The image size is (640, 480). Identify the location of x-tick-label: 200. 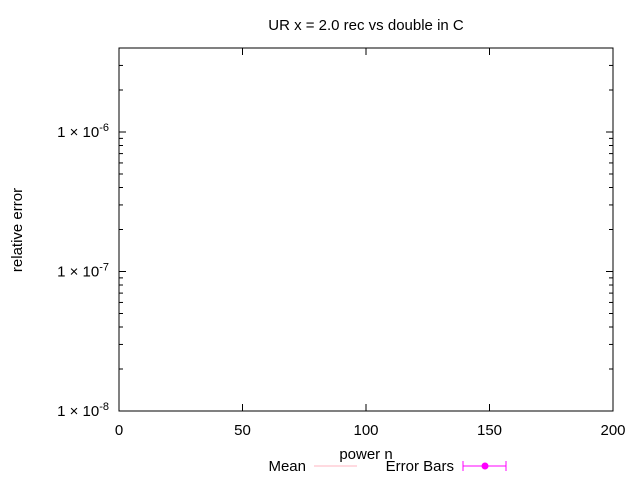
(612, 430).